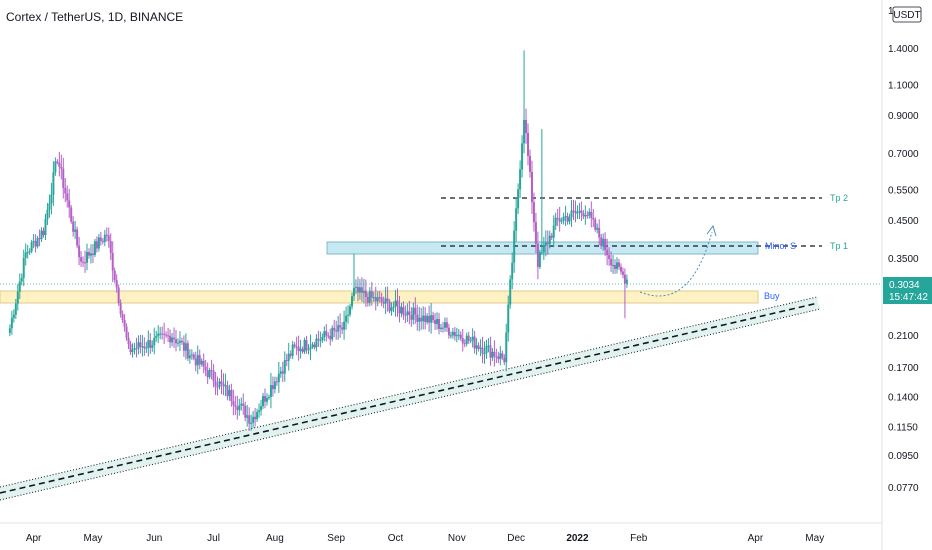 Image resolution: width=932 pixels, height=550 pixels. I want to click on time-tick-label: Feb, so click(639, 538).